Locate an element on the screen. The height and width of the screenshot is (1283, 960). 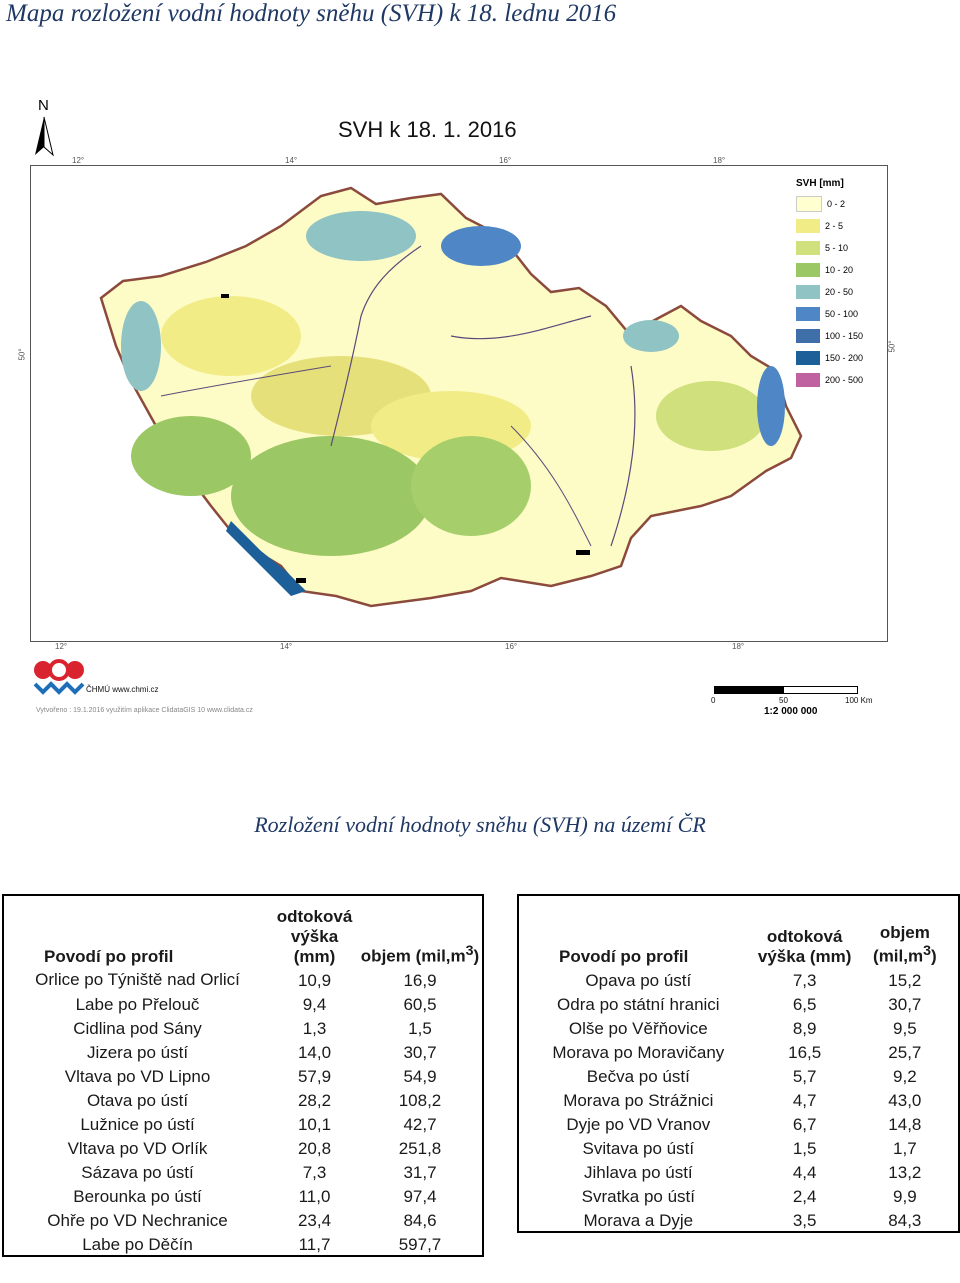
cell-profile: Labe po Děčín is located at coordinates (137, 1244).